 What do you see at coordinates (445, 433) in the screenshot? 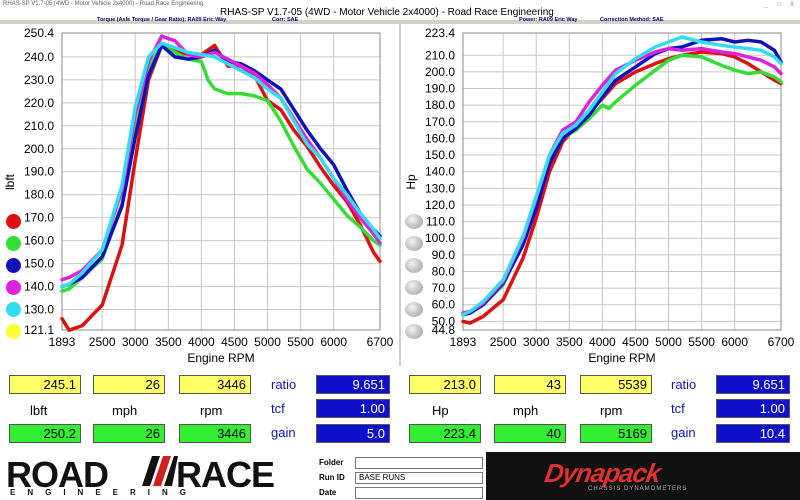
I see `power-bottom-value: 223.4` at bounding box center [445, 433].